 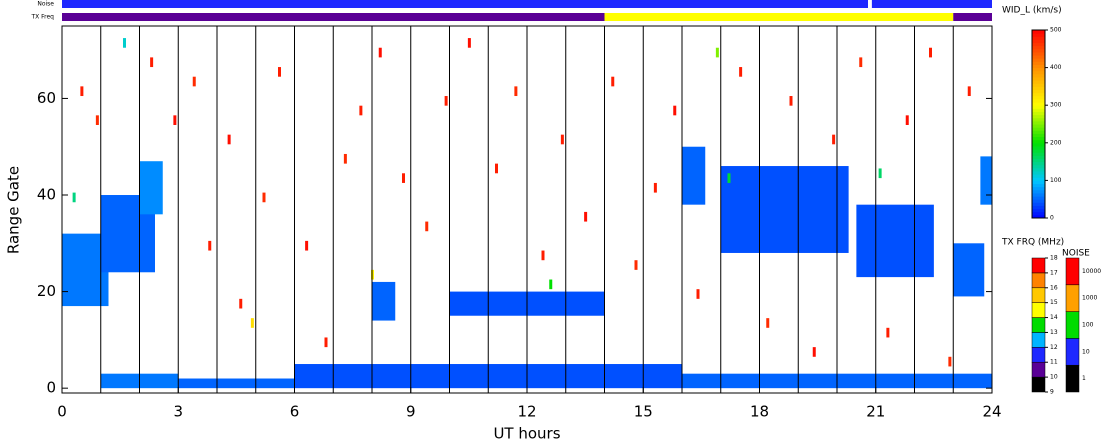 I want to click on colorbar-tick-label: 500, so click(x=1056, y=30).